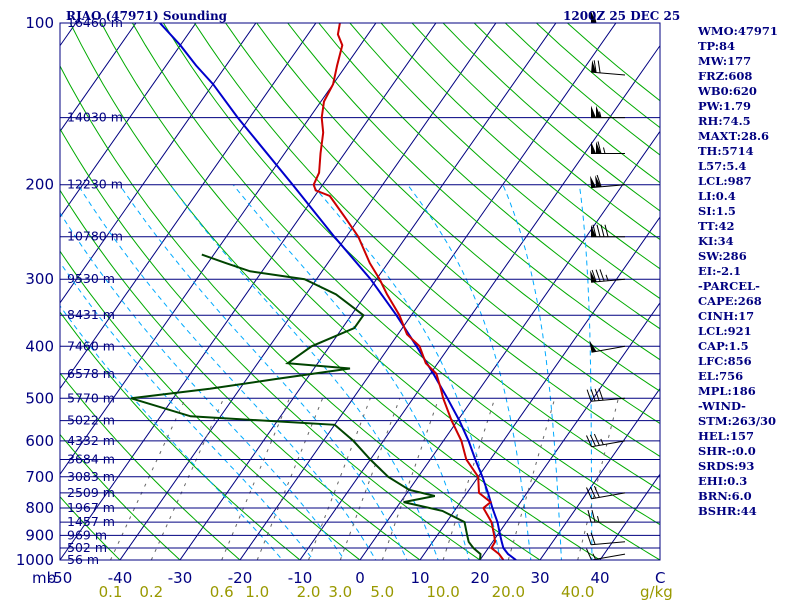  I want to click on temperature-tick-label: 0, so click(360, 578).